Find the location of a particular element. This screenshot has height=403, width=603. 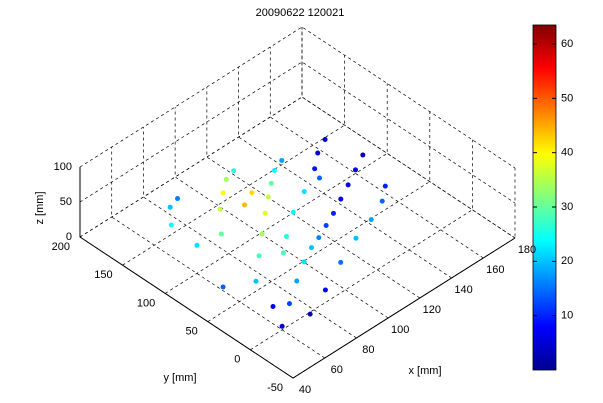

x-tick-label: 180 is located at coordinates (527, 250).